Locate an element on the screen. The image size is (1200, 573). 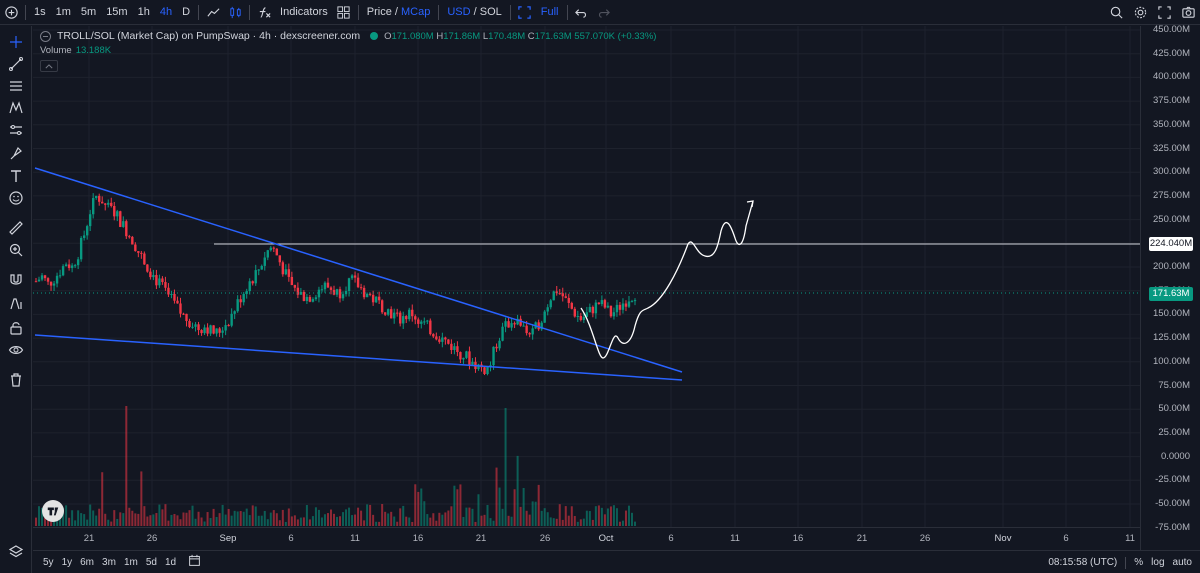
text-icon is located at coordinates (16, 176).